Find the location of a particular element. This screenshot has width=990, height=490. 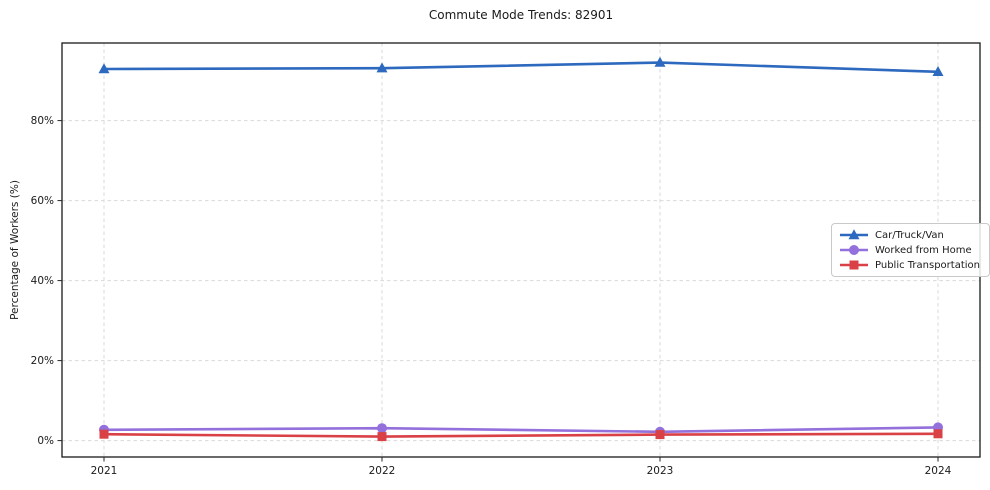

square-marker-public-transportation-2021 is located at coordinates (104, 434).